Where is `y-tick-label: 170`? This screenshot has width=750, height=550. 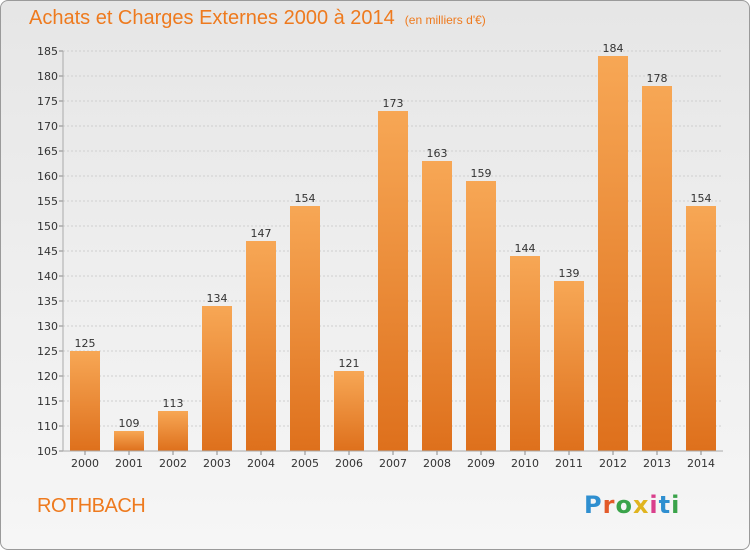
y-tick-label: 170 is located at coordinates (47, 126).